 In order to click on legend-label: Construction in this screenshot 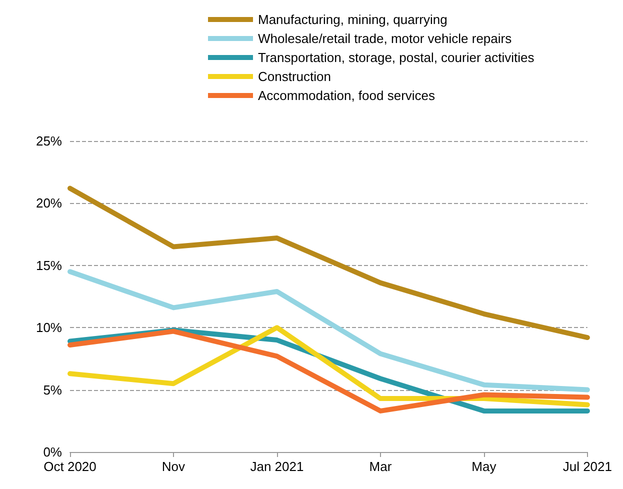, I will do `click(294, 76)`.